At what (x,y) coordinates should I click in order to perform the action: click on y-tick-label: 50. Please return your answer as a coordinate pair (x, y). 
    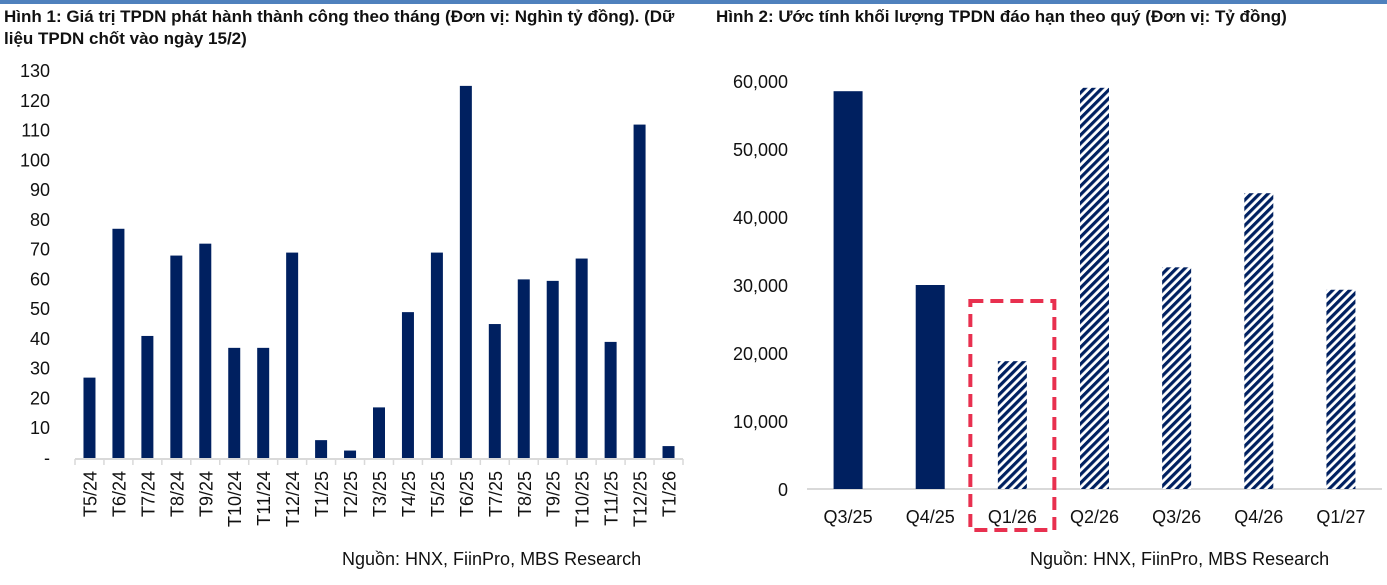
    Looking at the image, I should click on (40, 309).